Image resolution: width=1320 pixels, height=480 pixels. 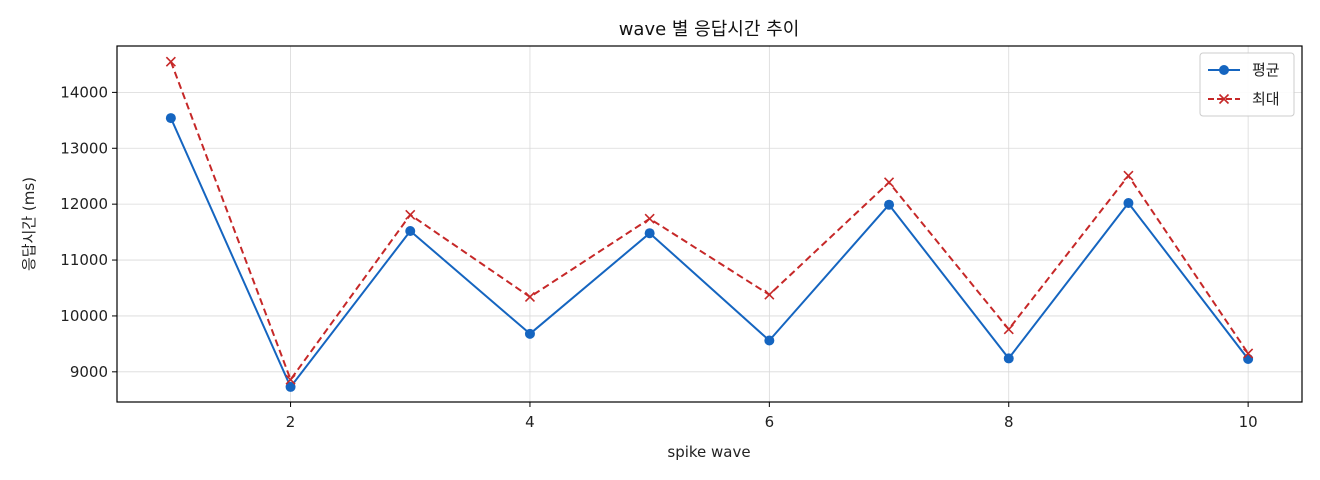 I want to click on x-tick-label: 2, so click(x=291, y=422).